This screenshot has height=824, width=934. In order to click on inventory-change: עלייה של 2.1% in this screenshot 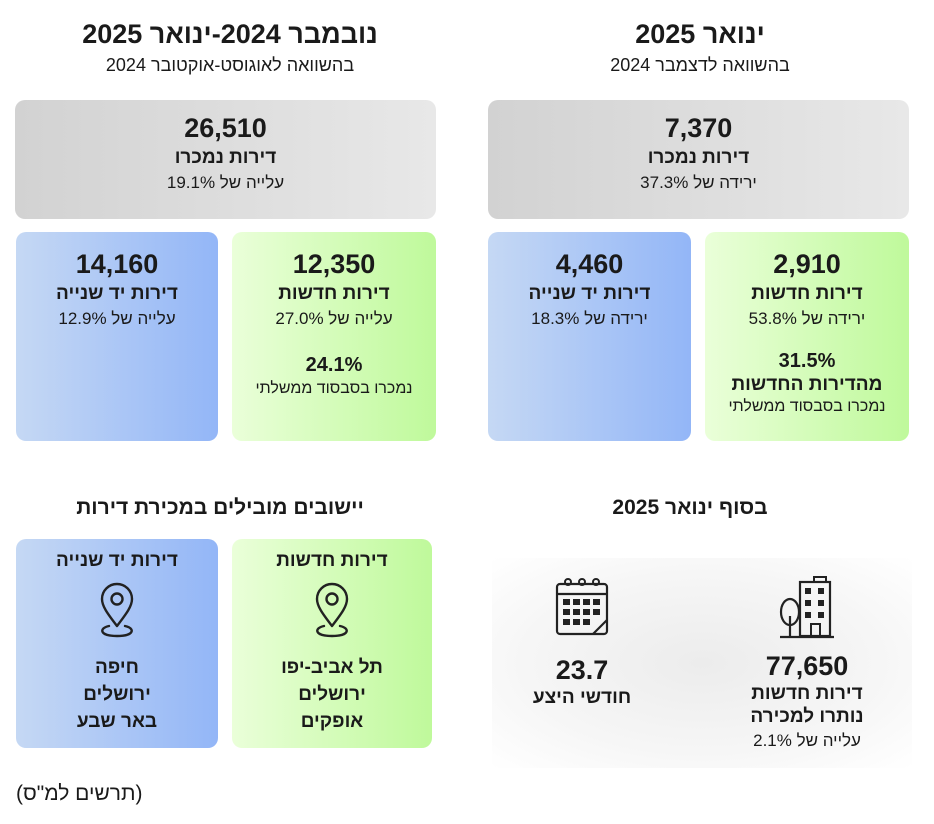, I will do `click(807, 740)`.